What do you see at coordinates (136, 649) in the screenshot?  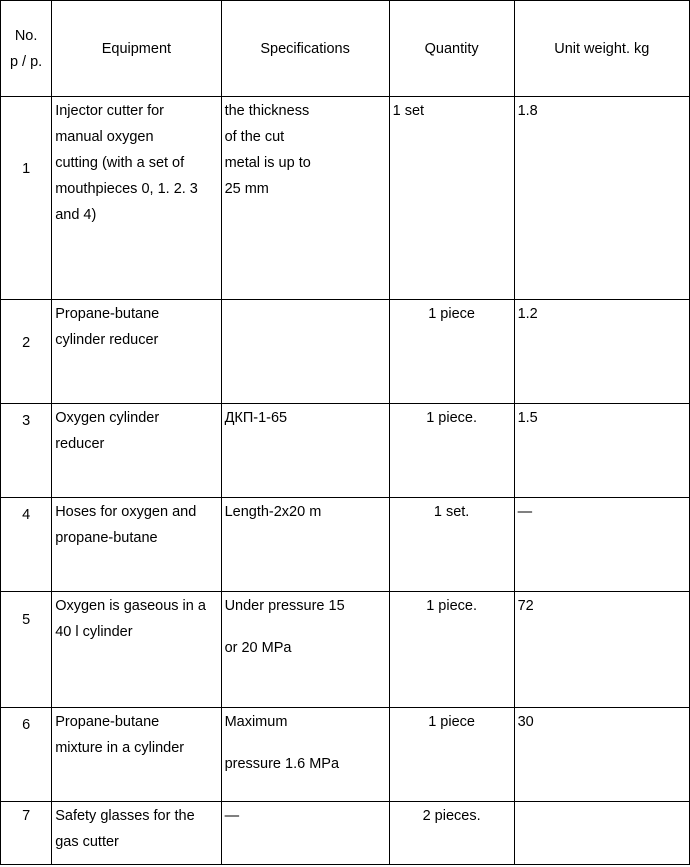 I see `equipment-cell: Oxygen is gaseous in a 40 l cylinder` at bounding box center [136, 649].